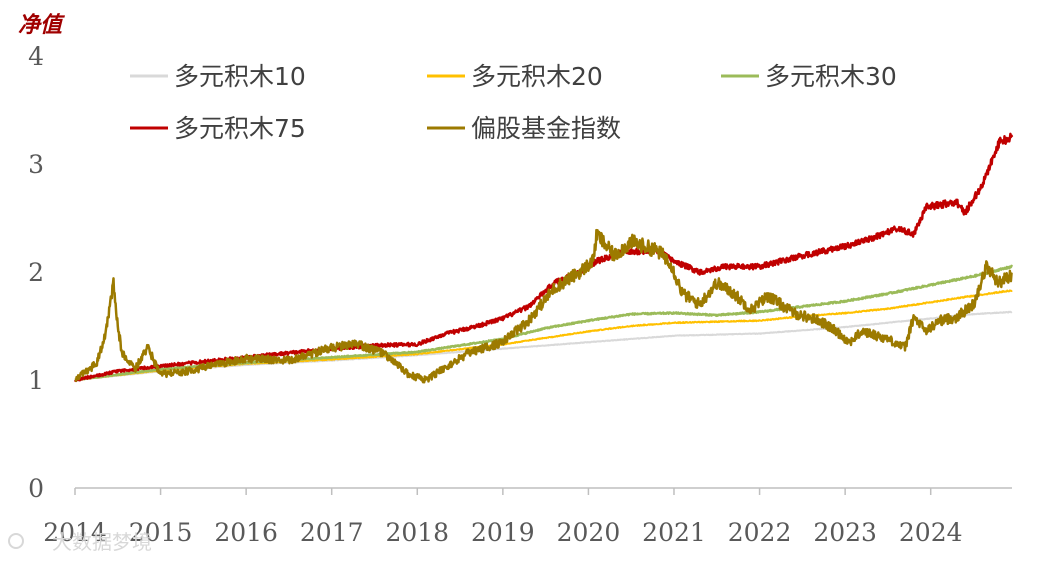 Image resolution: width=1040 pixels, height=561 pixels. What do you see at coordinates (36, 164) in the screenshot?
I see `y-tick-label: 3` at bounding box center [36, 164].